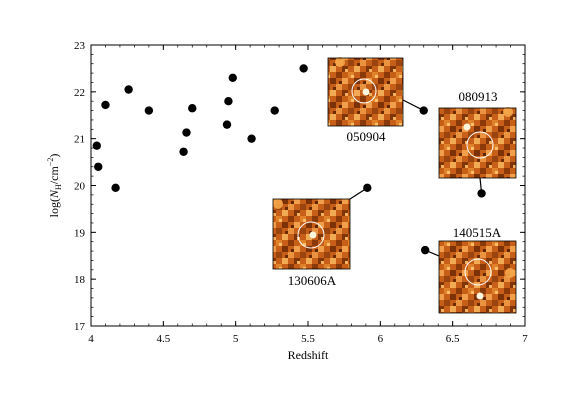  Describe the element at coordinates (367, 136) in the screenshot. I see `inset-label: 050904` at that location.